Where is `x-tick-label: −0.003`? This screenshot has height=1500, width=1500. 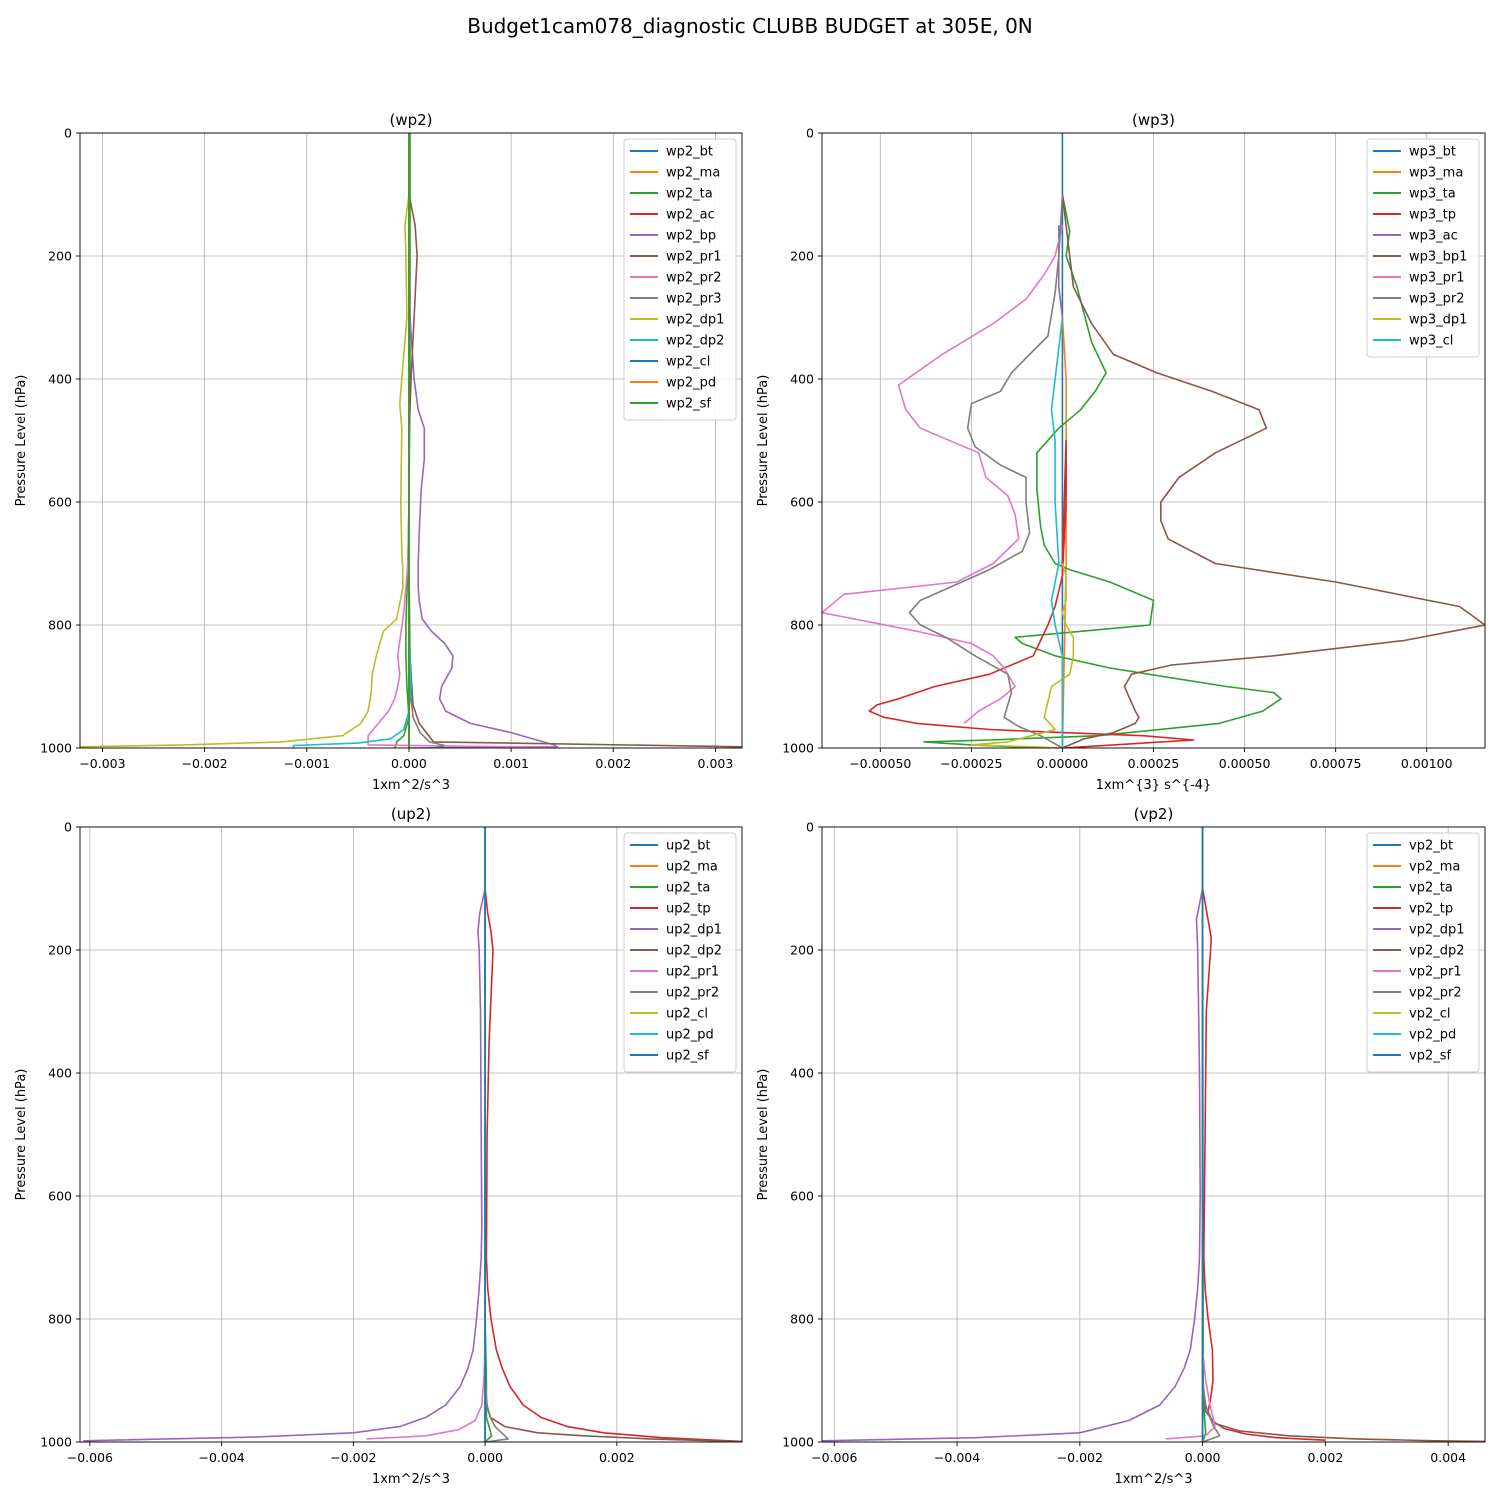 x-tick-label: −0.003 is located at coordinates (102, 763).